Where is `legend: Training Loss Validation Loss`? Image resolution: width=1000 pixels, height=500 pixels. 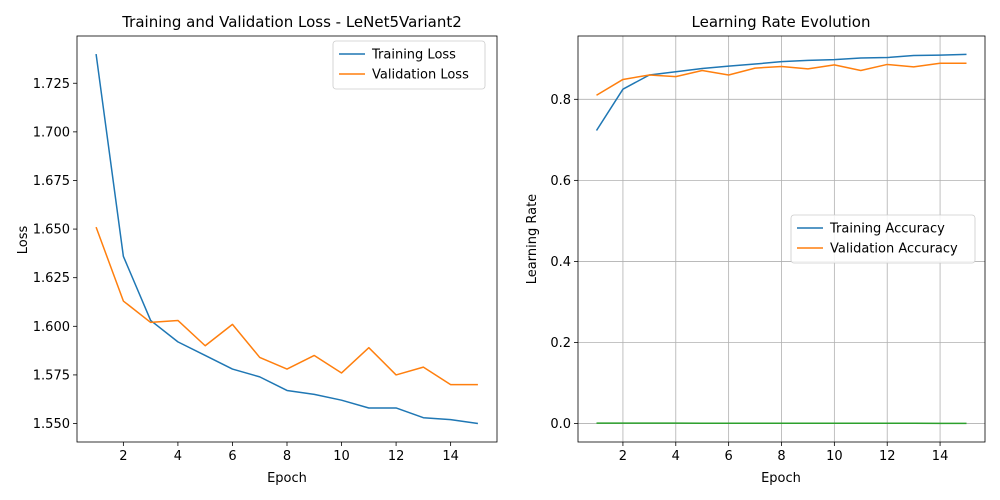 legend: Training Loss Validation Loss is located at coordinates (409, 65).